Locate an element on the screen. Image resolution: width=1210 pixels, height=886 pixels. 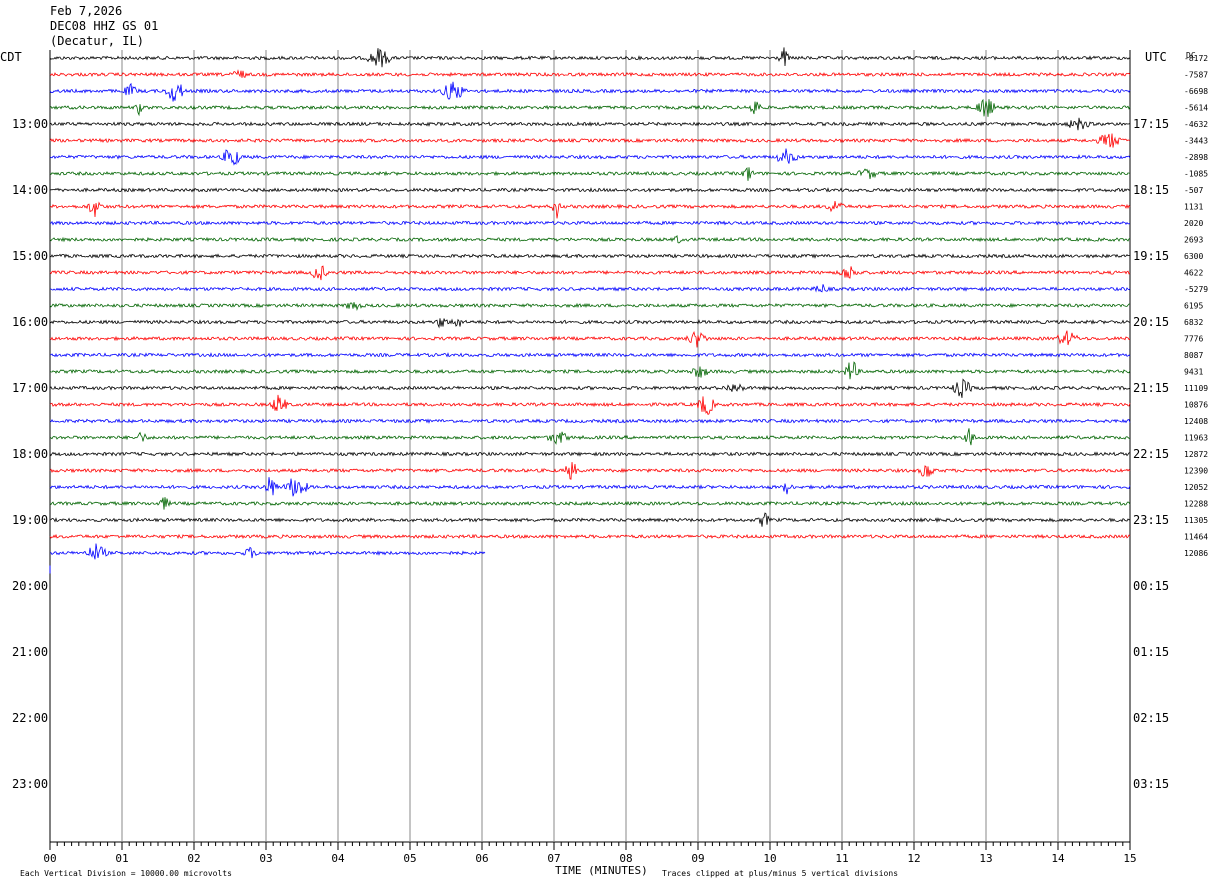
left-hour-label: 15:00 is located at coordinates (30, 256).